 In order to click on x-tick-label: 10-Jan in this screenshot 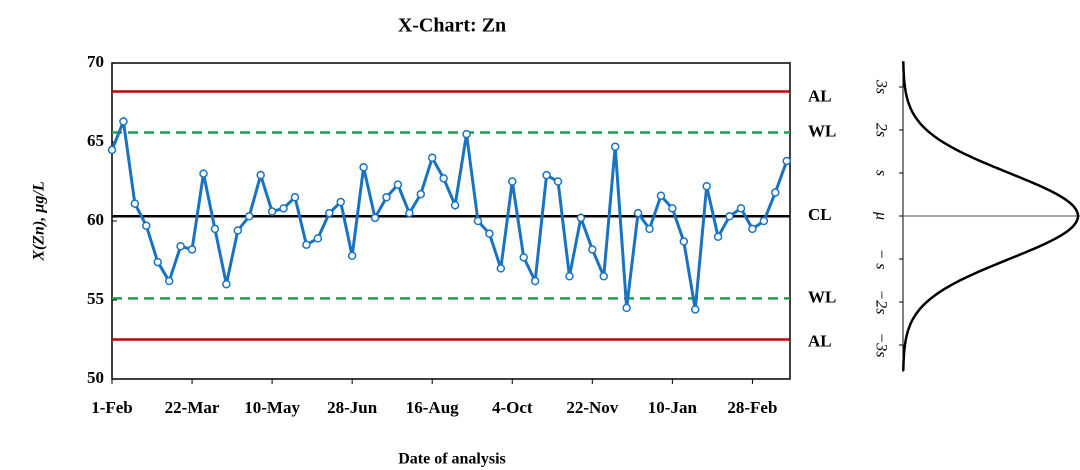, I will do `click(673, 407)`.